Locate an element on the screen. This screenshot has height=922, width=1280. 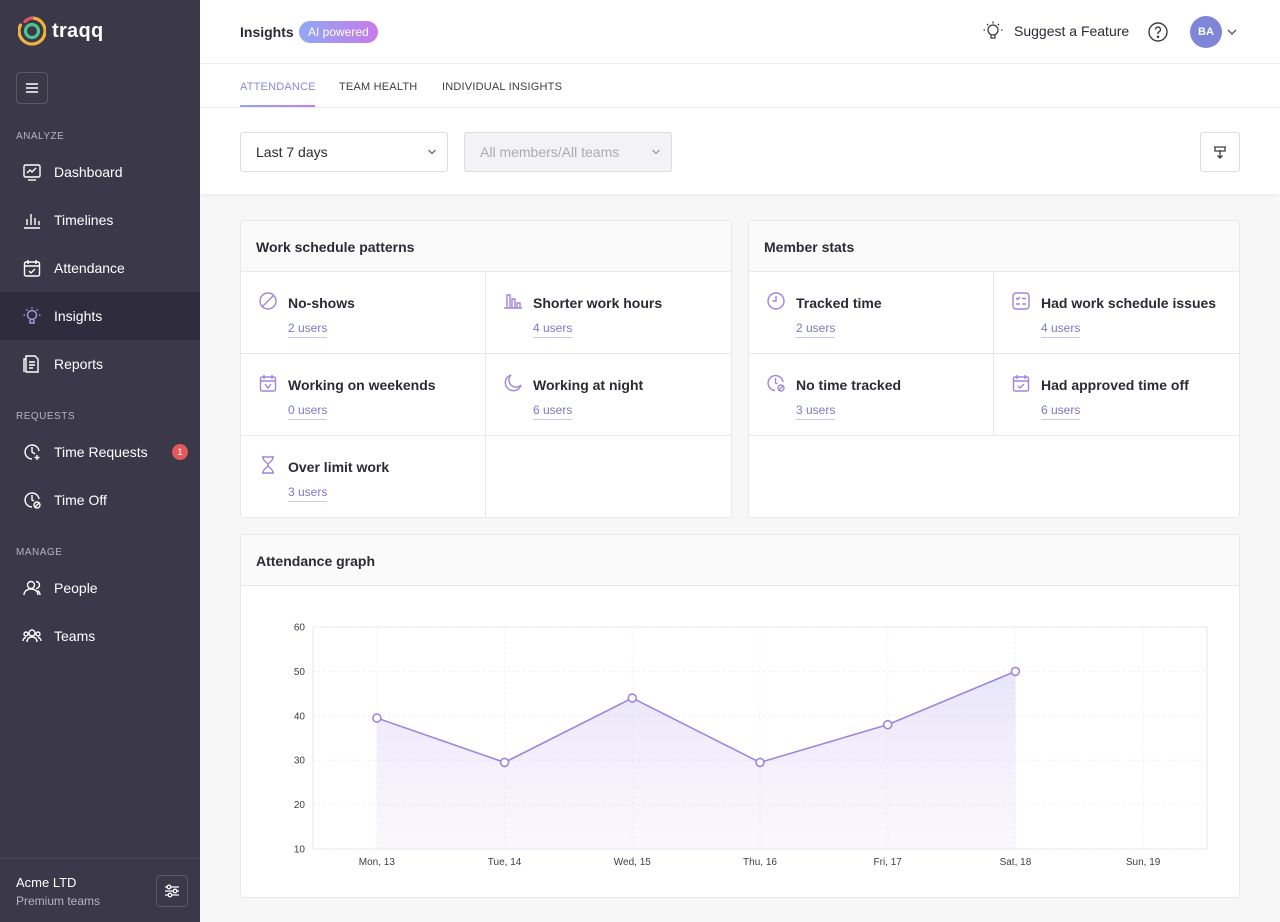
tab-attendance: ATTENDANCE is located at coordinates (278, 87).